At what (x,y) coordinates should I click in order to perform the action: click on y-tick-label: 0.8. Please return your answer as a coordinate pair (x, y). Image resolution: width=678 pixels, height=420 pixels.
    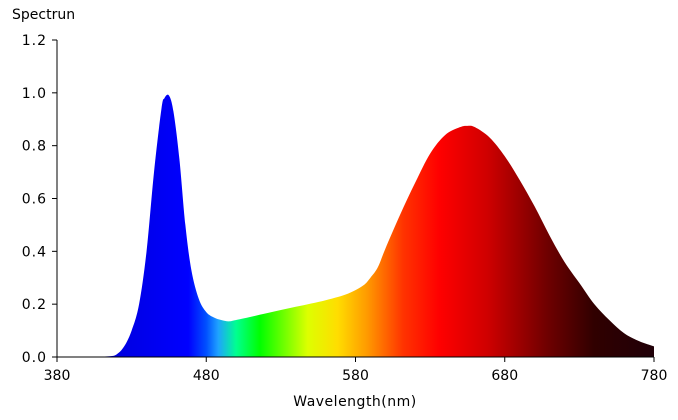
    Looking at the image, I should click on (34, 147).